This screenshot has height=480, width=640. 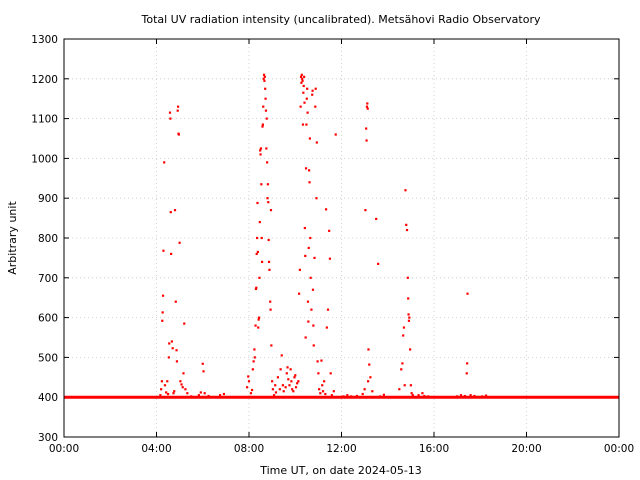 I want to click on y-tick-label: 300, so click(x=48, y=438).